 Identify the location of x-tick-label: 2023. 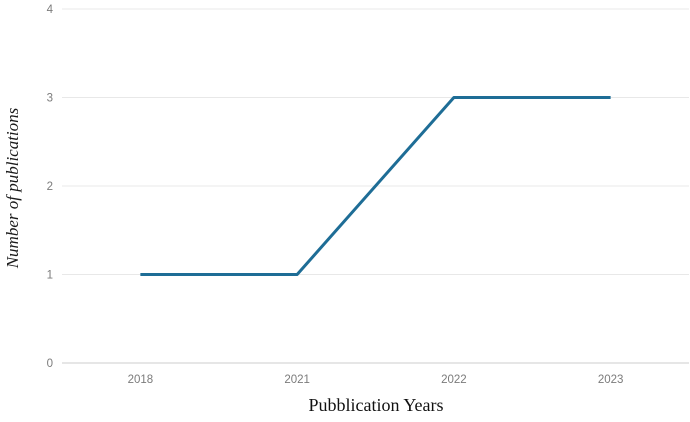
(611, 380).